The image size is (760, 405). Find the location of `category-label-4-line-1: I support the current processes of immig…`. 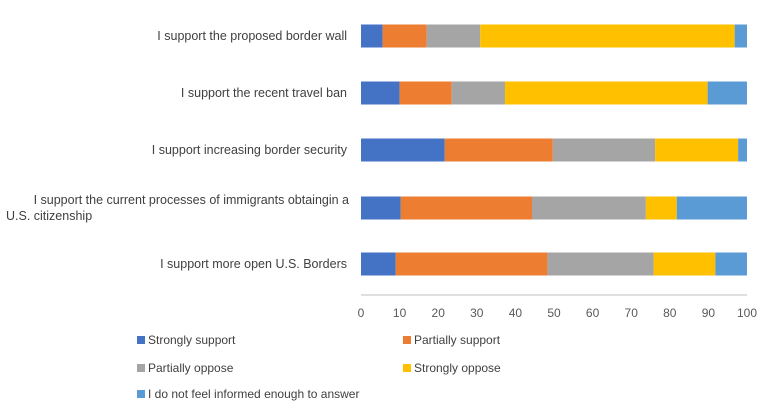

category-label-4-line-1: I support the current processes of immig… is located at coordinates (191, 200).